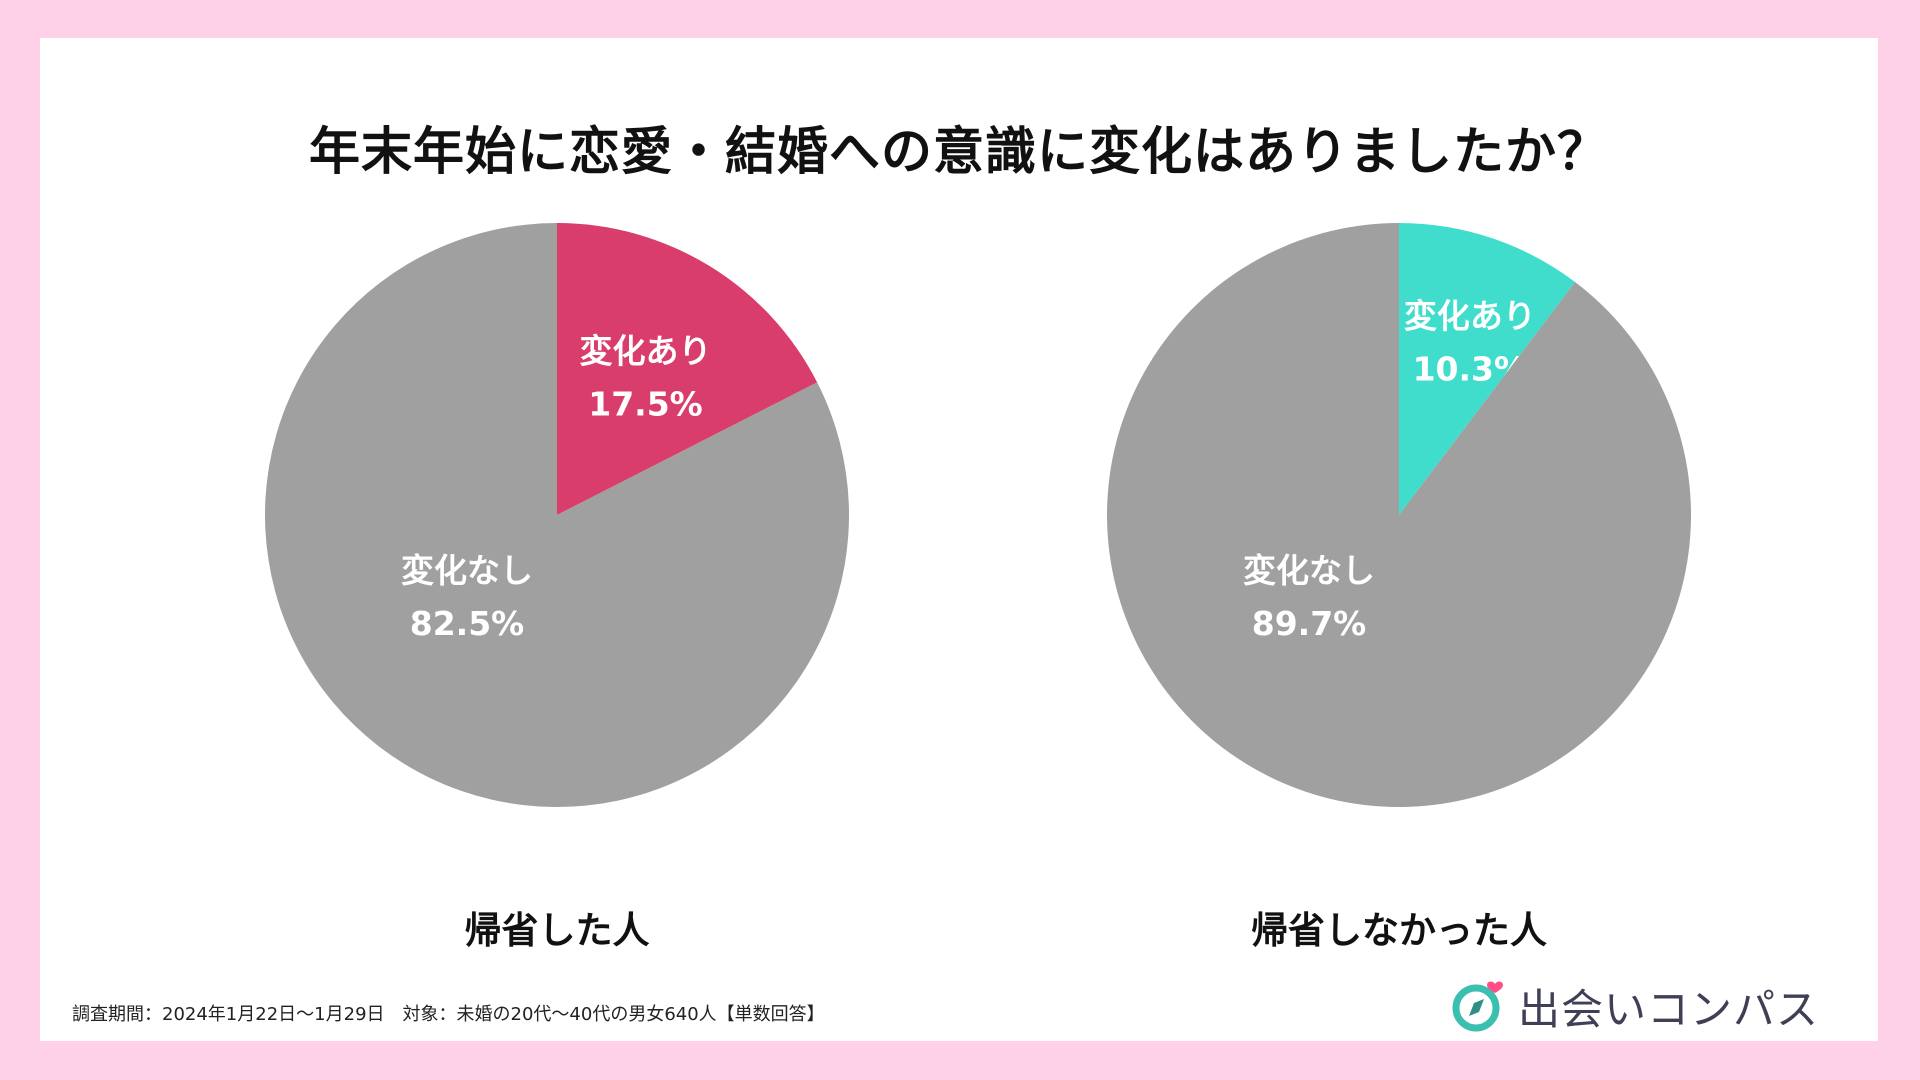 The height and width of the screenshot is (1080, 1920). I want to click on pie-caption-returned-home: 帰省した人, so click(557, 930).